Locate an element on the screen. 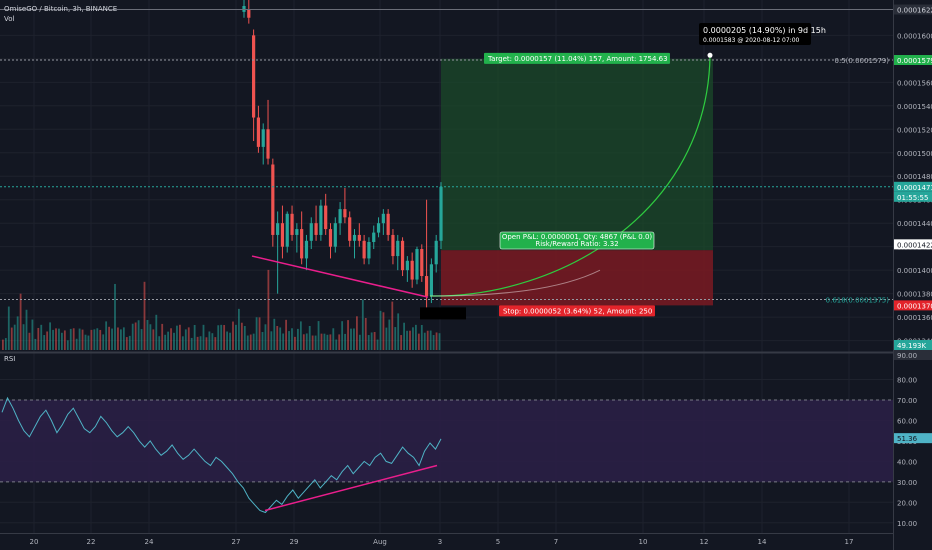 Image resolution: width=932 pixels, height=550 pixels. time-tick-label: 14 is located at coordinates (762, 542).